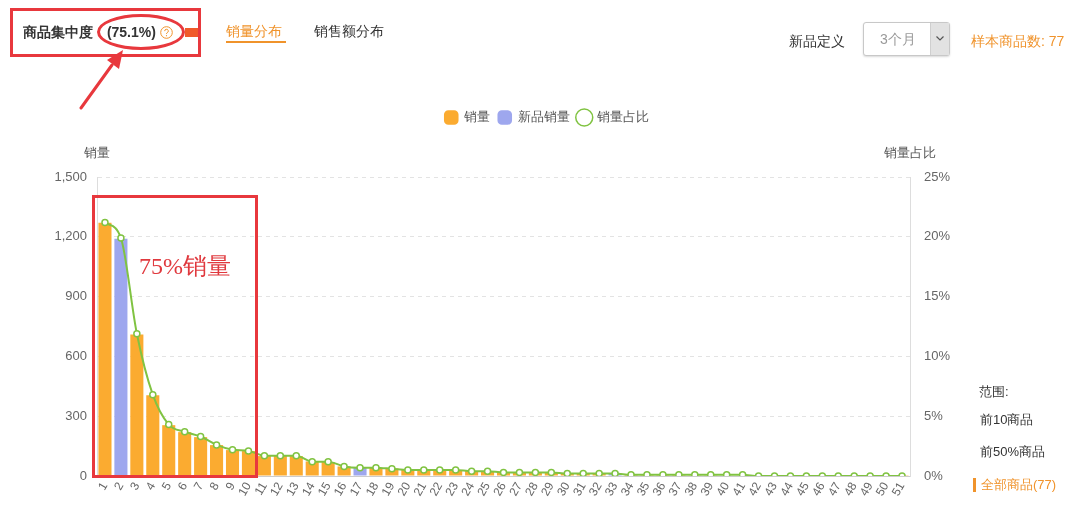 The height and width of the screenshot is (519, 1080). What do you see at coordinates (254, 31) in the screenshot?
I see `text: 销量分布` at bounding box center [254, 31].